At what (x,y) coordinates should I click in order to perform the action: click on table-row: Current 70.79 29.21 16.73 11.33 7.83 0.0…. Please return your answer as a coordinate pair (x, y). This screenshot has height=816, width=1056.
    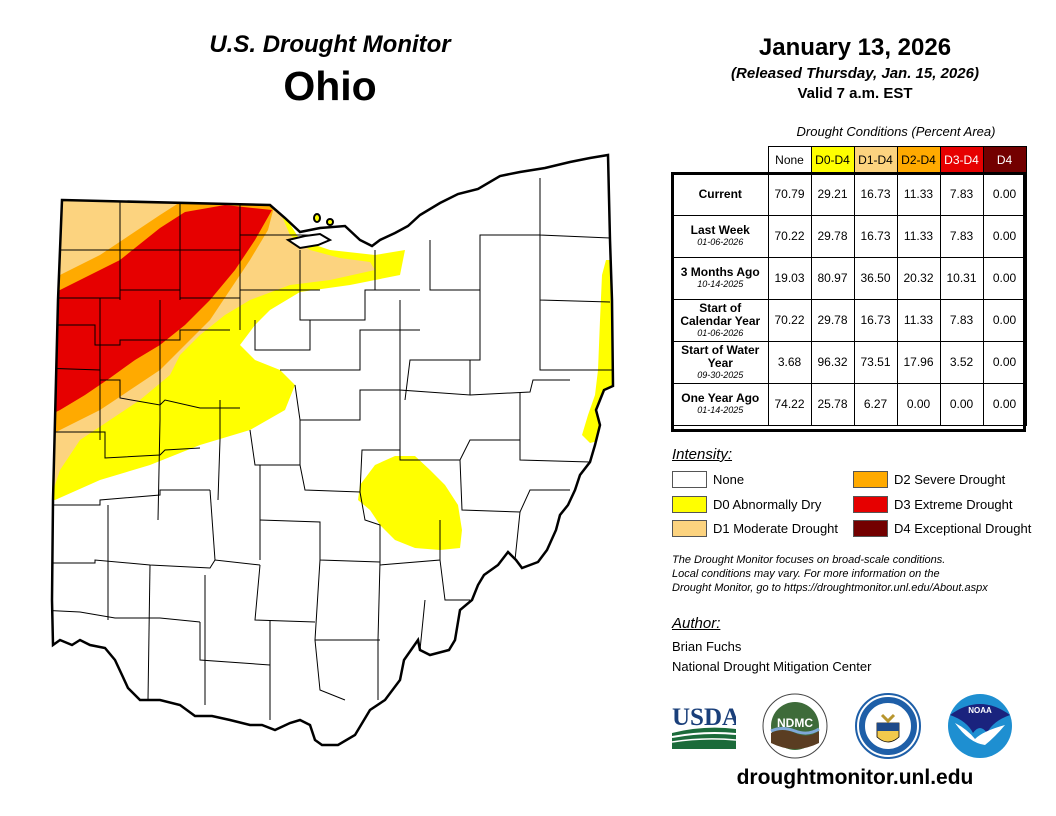
    Looking at the image, I should click on (849, 194).